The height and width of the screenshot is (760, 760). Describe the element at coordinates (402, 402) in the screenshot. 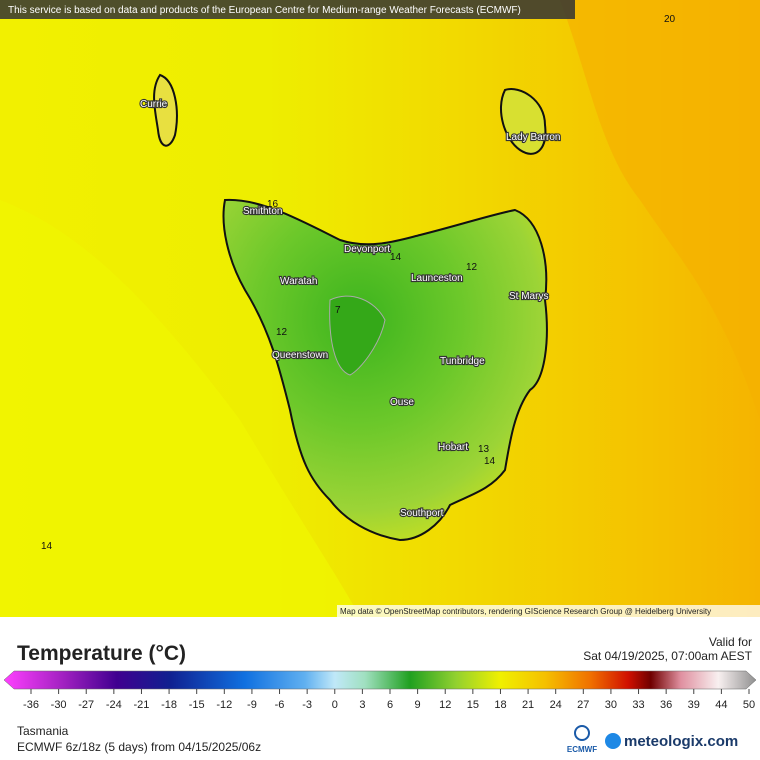

I see `city-label: Ouse` at that location.